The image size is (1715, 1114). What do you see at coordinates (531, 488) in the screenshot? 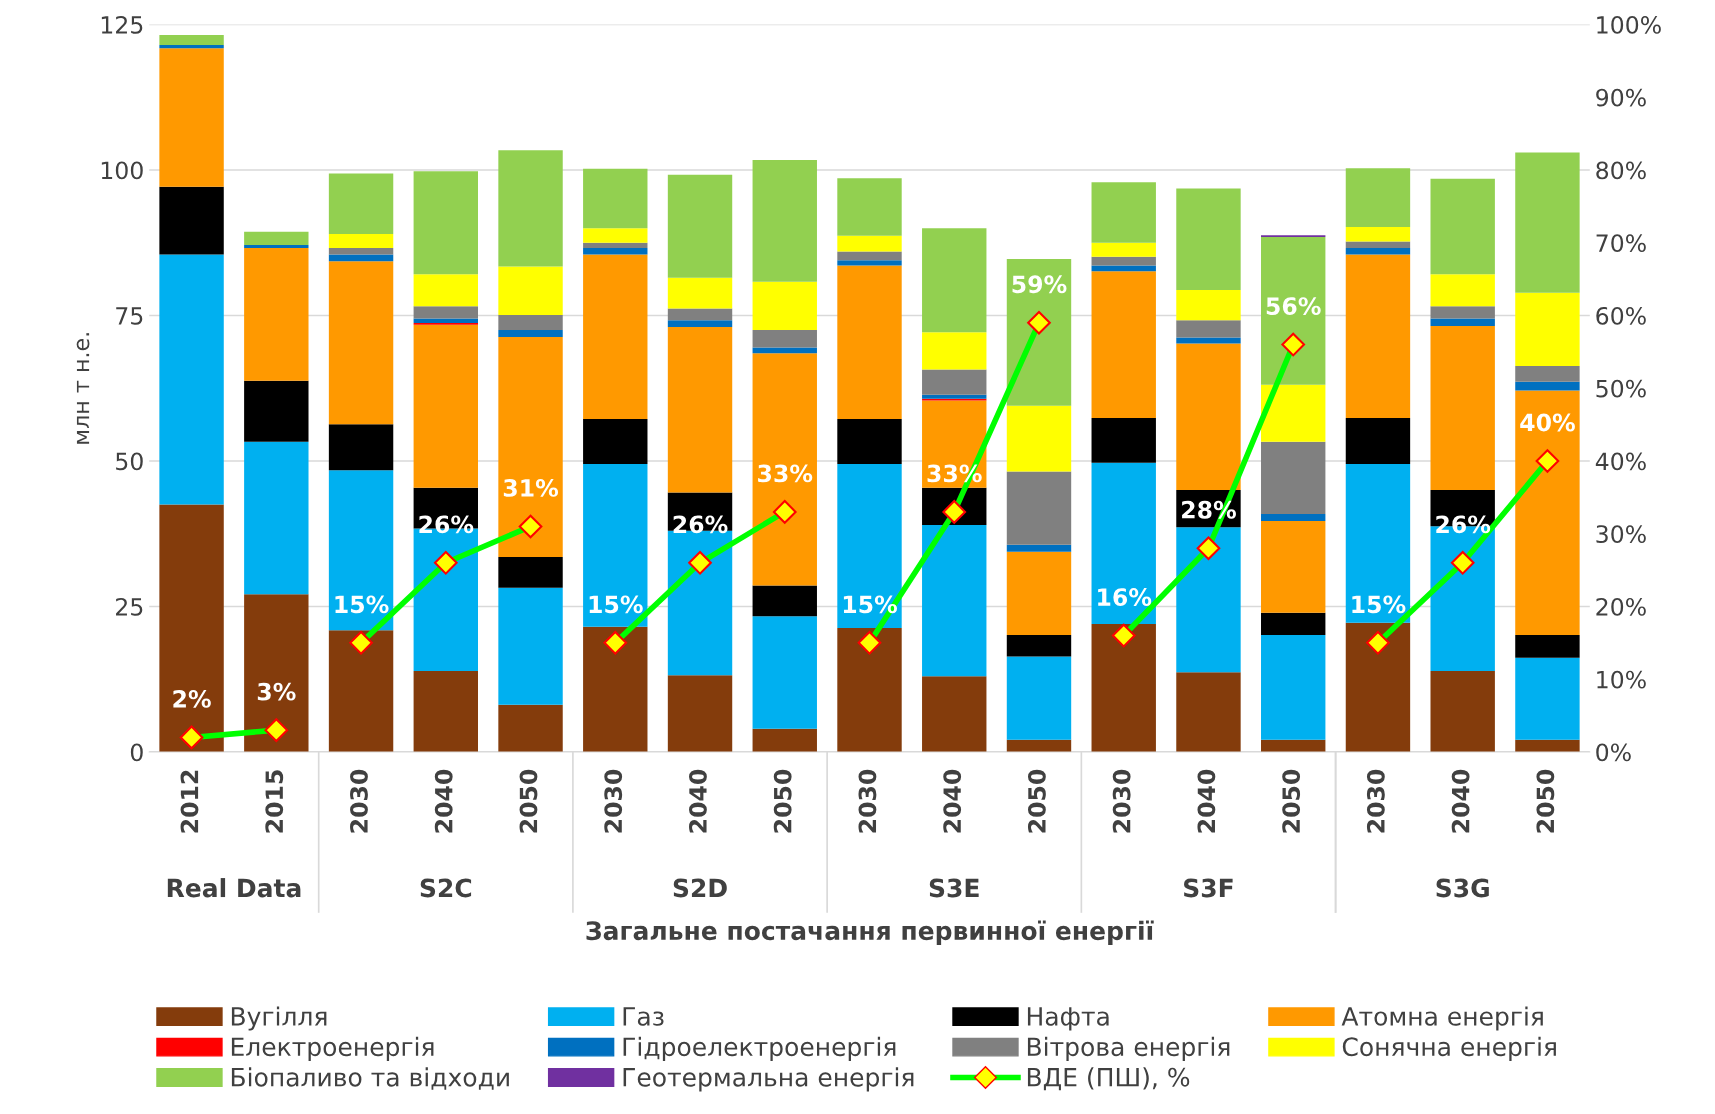
I see `data-label: 31%` at bounding box center [531, 488].